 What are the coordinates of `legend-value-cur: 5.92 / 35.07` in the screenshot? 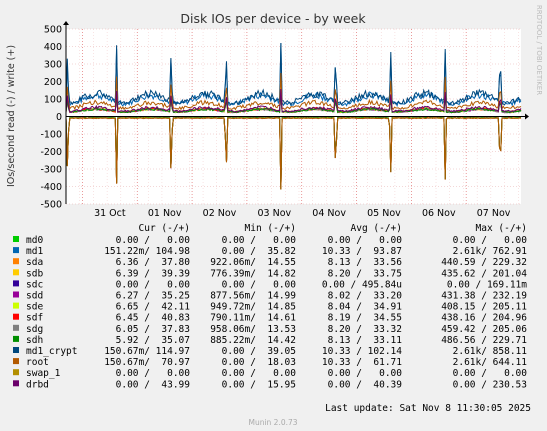 It's located at (153, 340).